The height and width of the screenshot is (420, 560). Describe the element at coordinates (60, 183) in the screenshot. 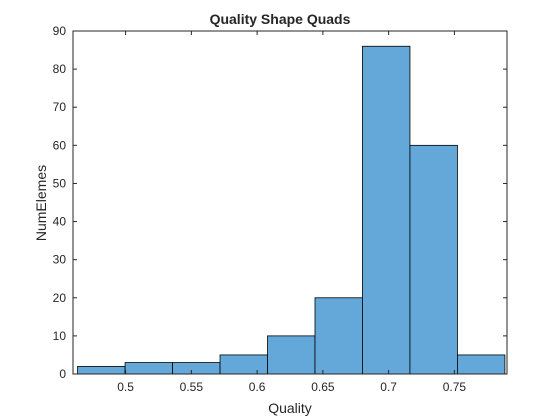

I see `y-tick-label: 50` at that location.